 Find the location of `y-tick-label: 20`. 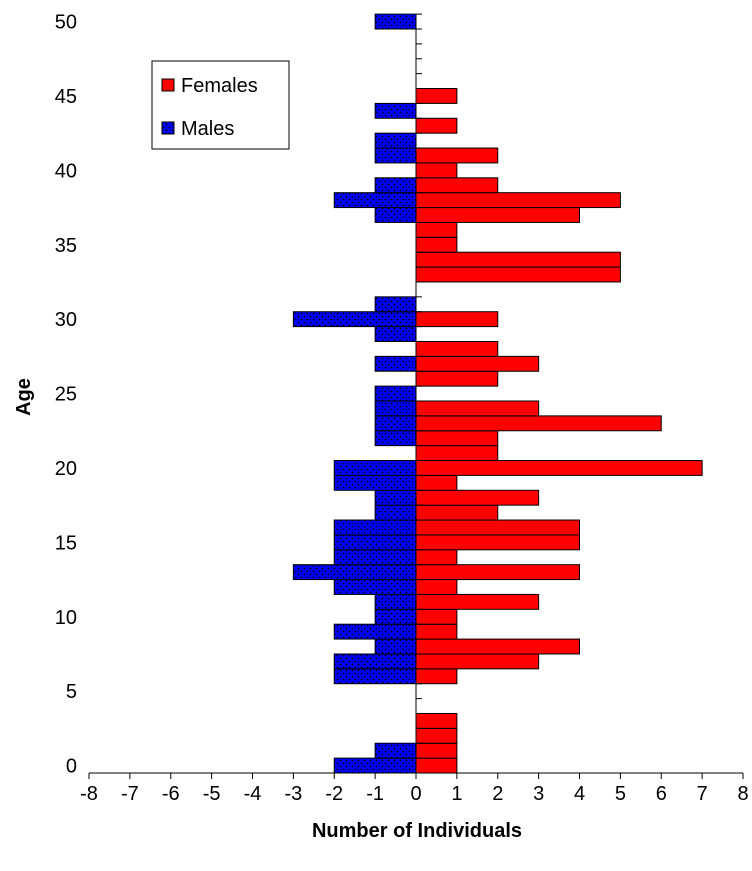

y-tick-label: 20 is located at coordinates (66, 469).